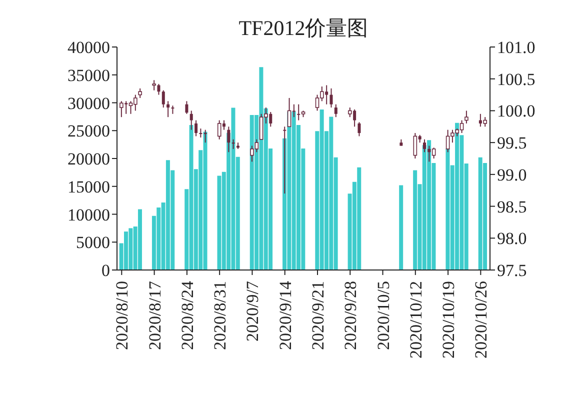 Image resolution: width=586 pixels, height=409 pixels. Describe the element at coordinates (89, 48) in the screenshot. I see `y-tick-label: 40000` at that location.